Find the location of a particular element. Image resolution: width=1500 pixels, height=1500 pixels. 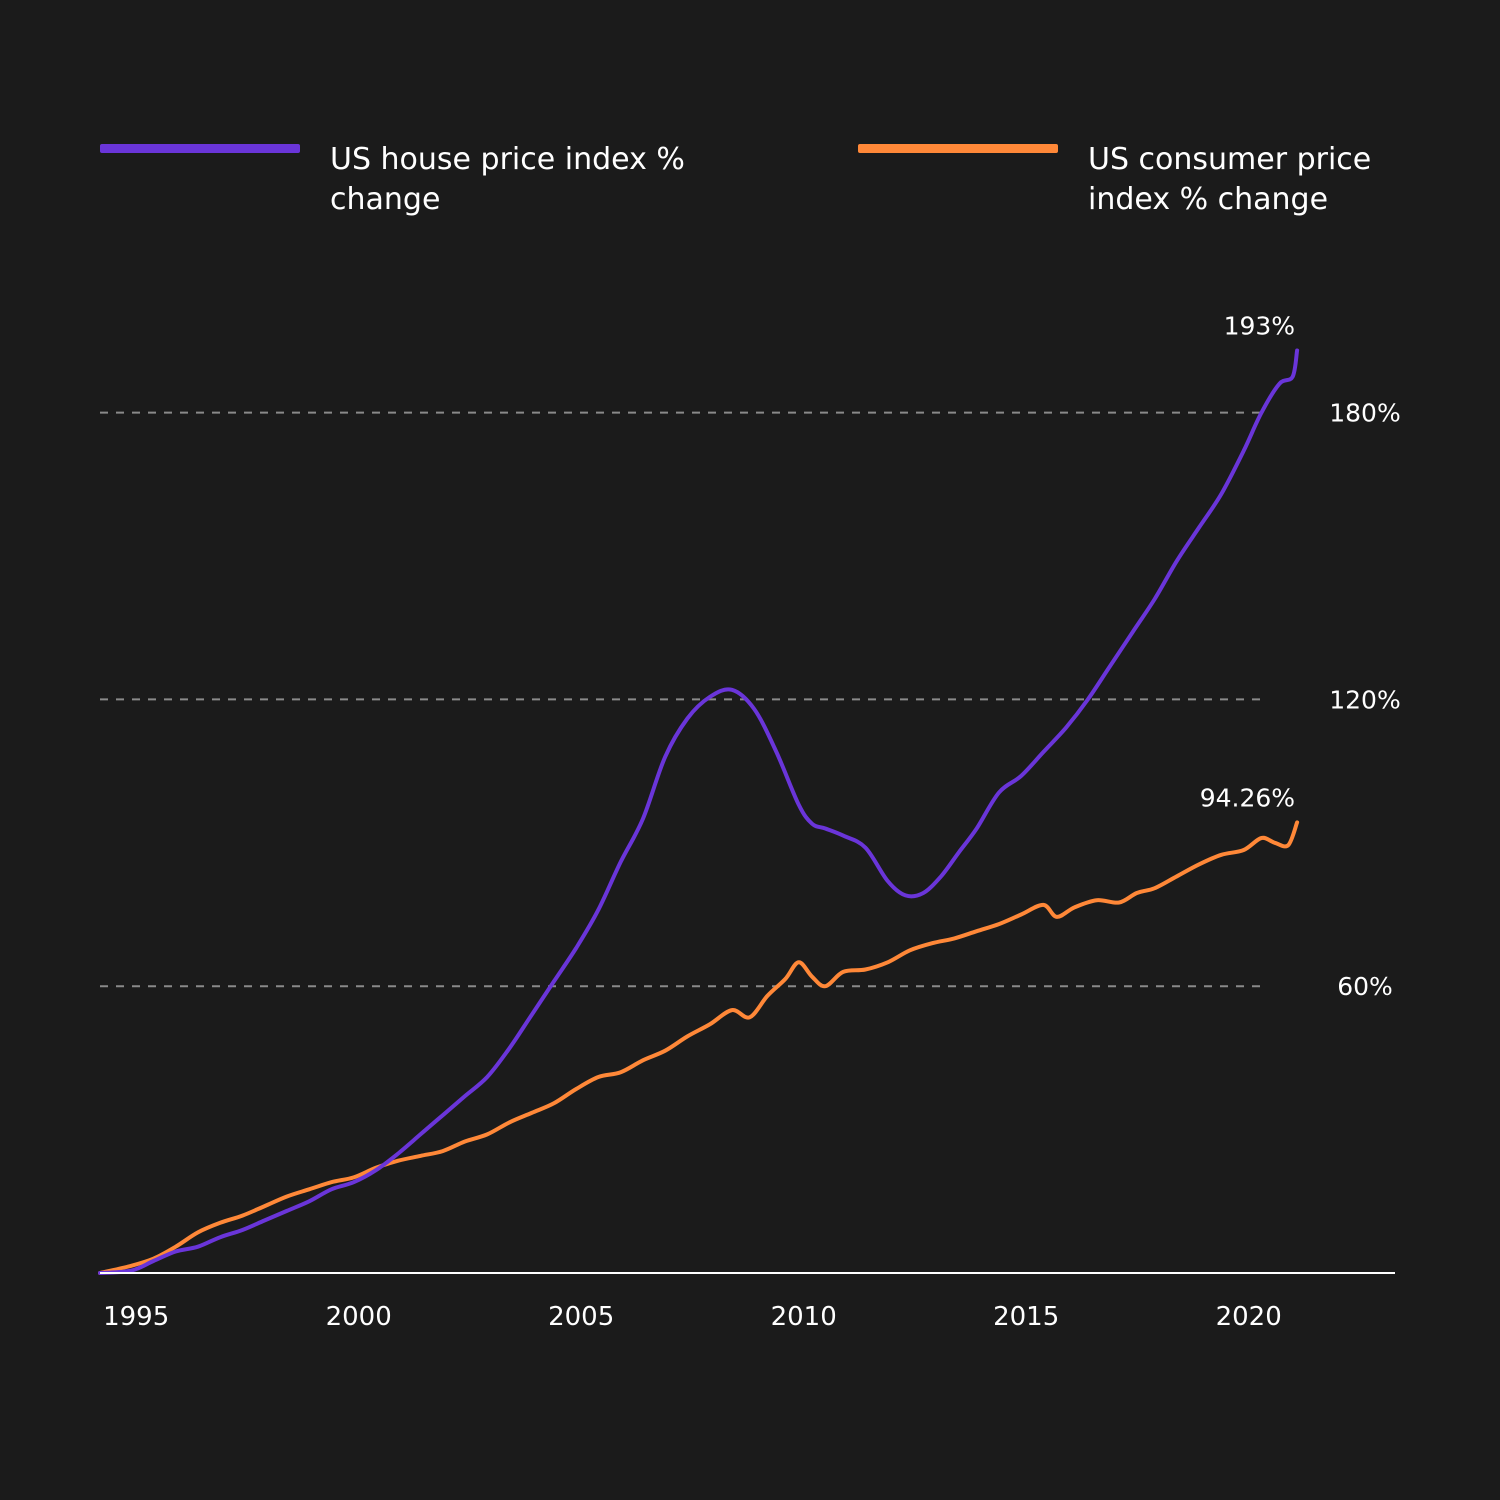

x-tick-labels: 1995 2000 2005 2010 2015 2020 is located at coordinates (692, 1317).